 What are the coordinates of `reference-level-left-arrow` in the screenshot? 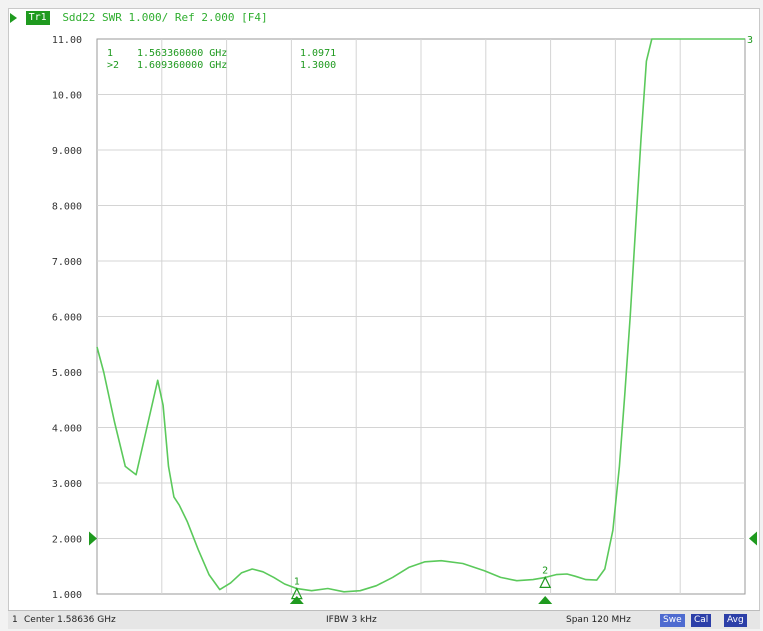 It's located at (93, 538).